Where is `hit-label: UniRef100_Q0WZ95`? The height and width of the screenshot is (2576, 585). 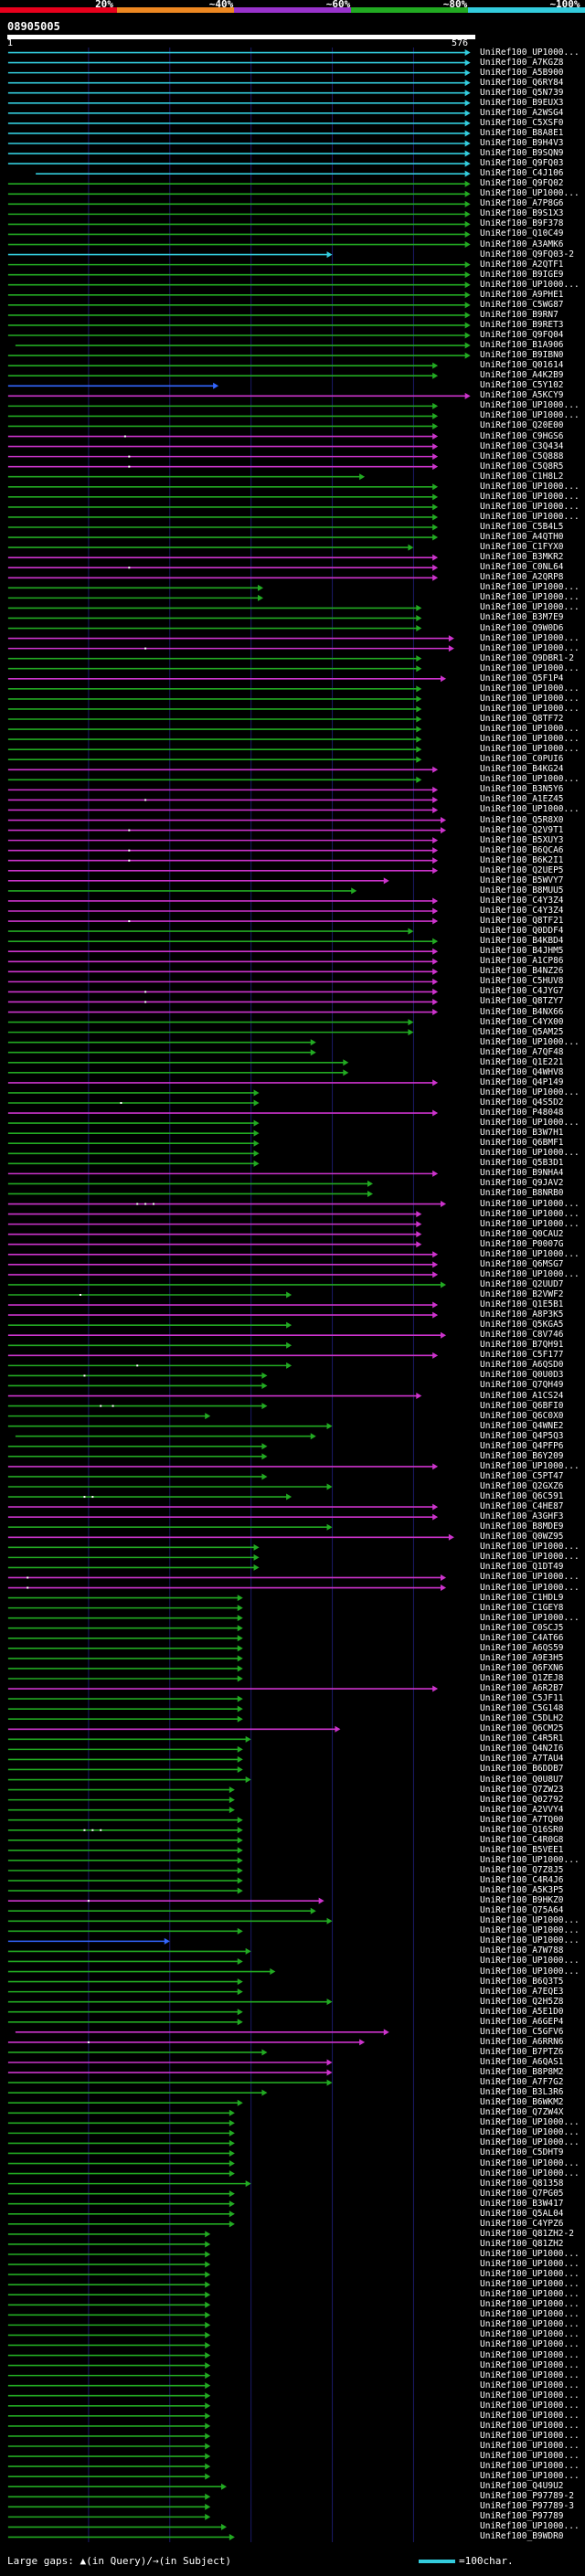 hit-label: UniRef100_Q0WZ95 is located at coordinates (522, 1537).